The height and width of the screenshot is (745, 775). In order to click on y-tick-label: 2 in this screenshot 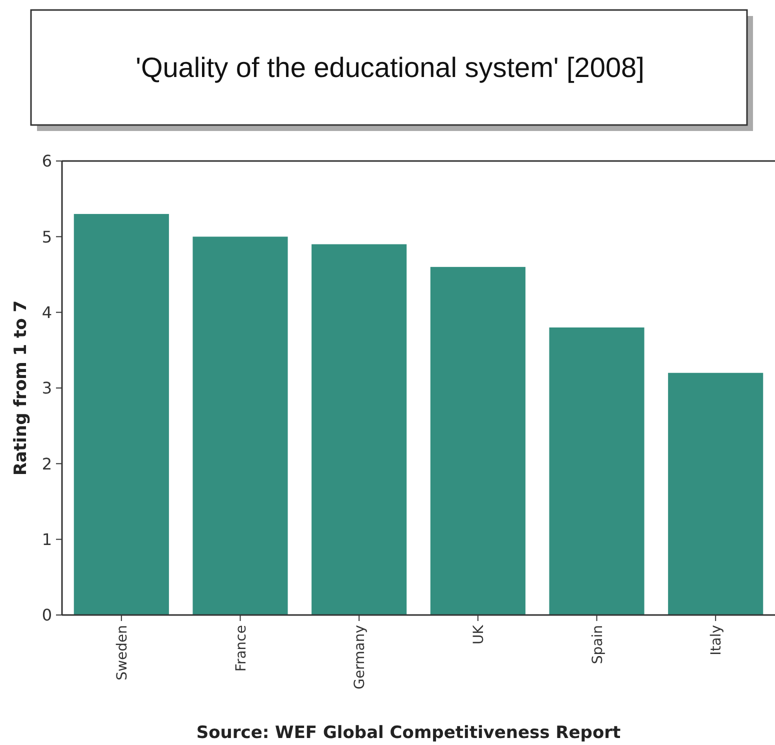, I will do `click(47, 464)`.